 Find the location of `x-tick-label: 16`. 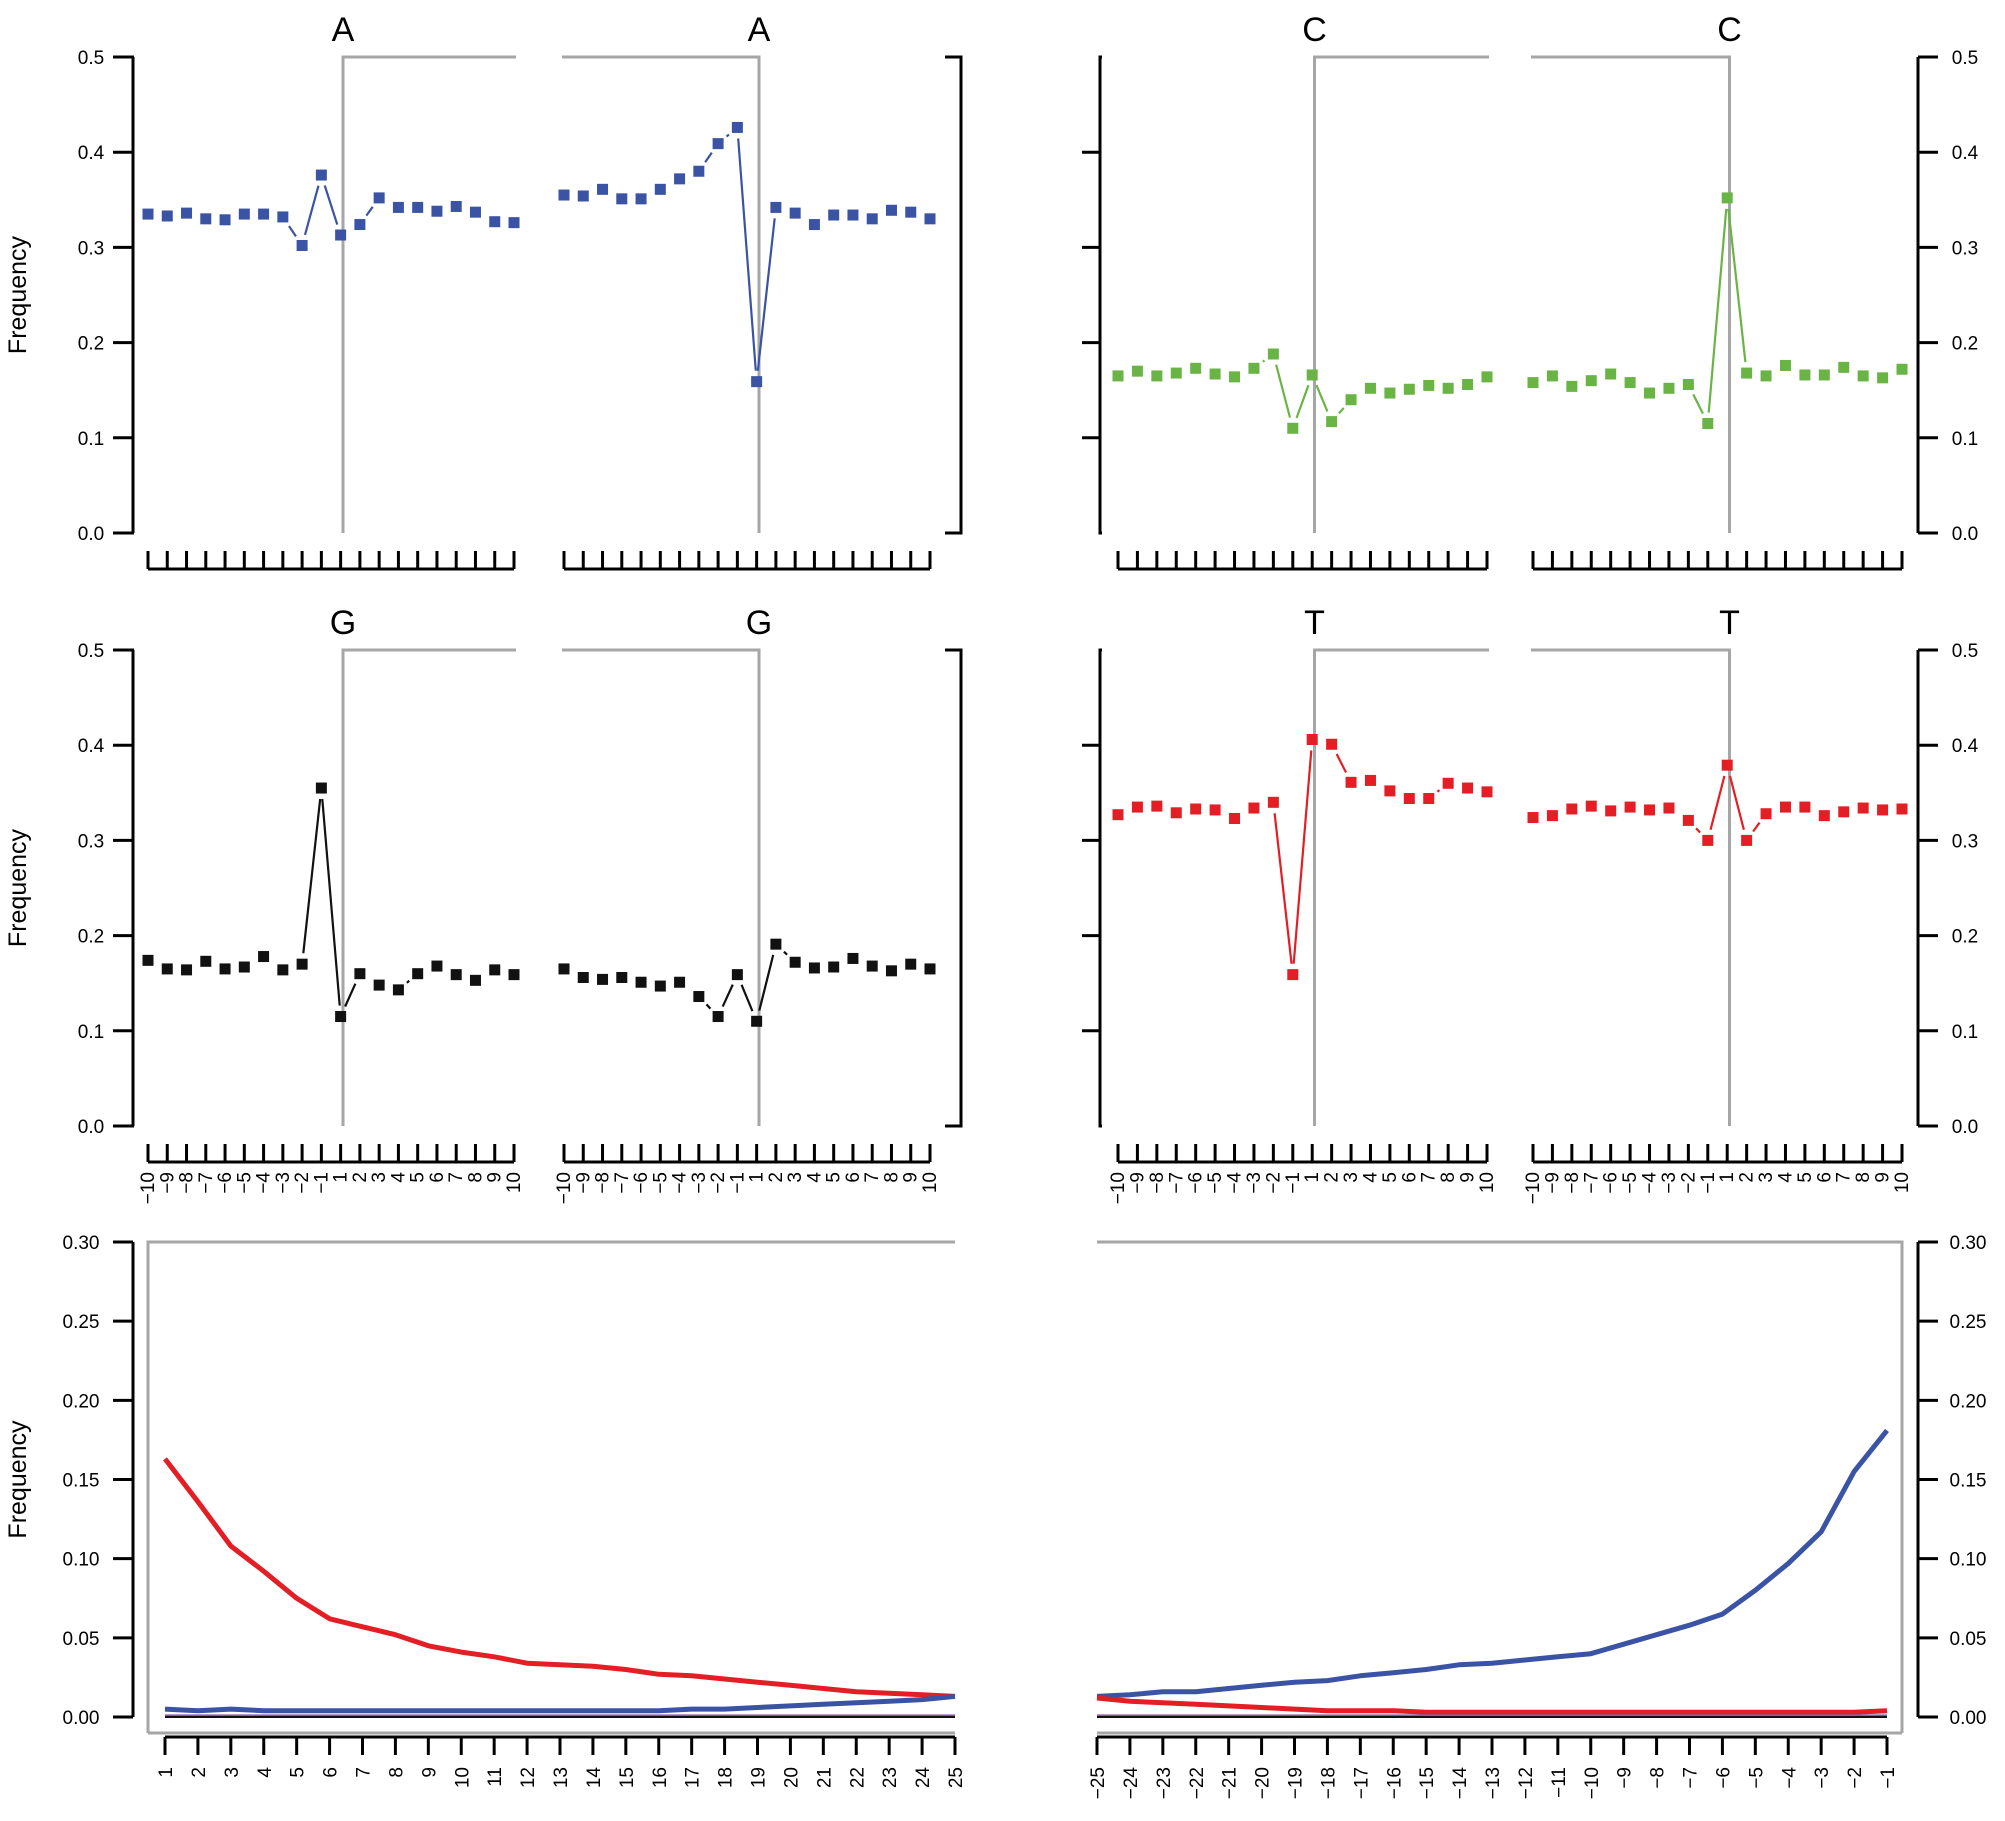

x-tick-label: 16 is located at coordinates (660, 1777).